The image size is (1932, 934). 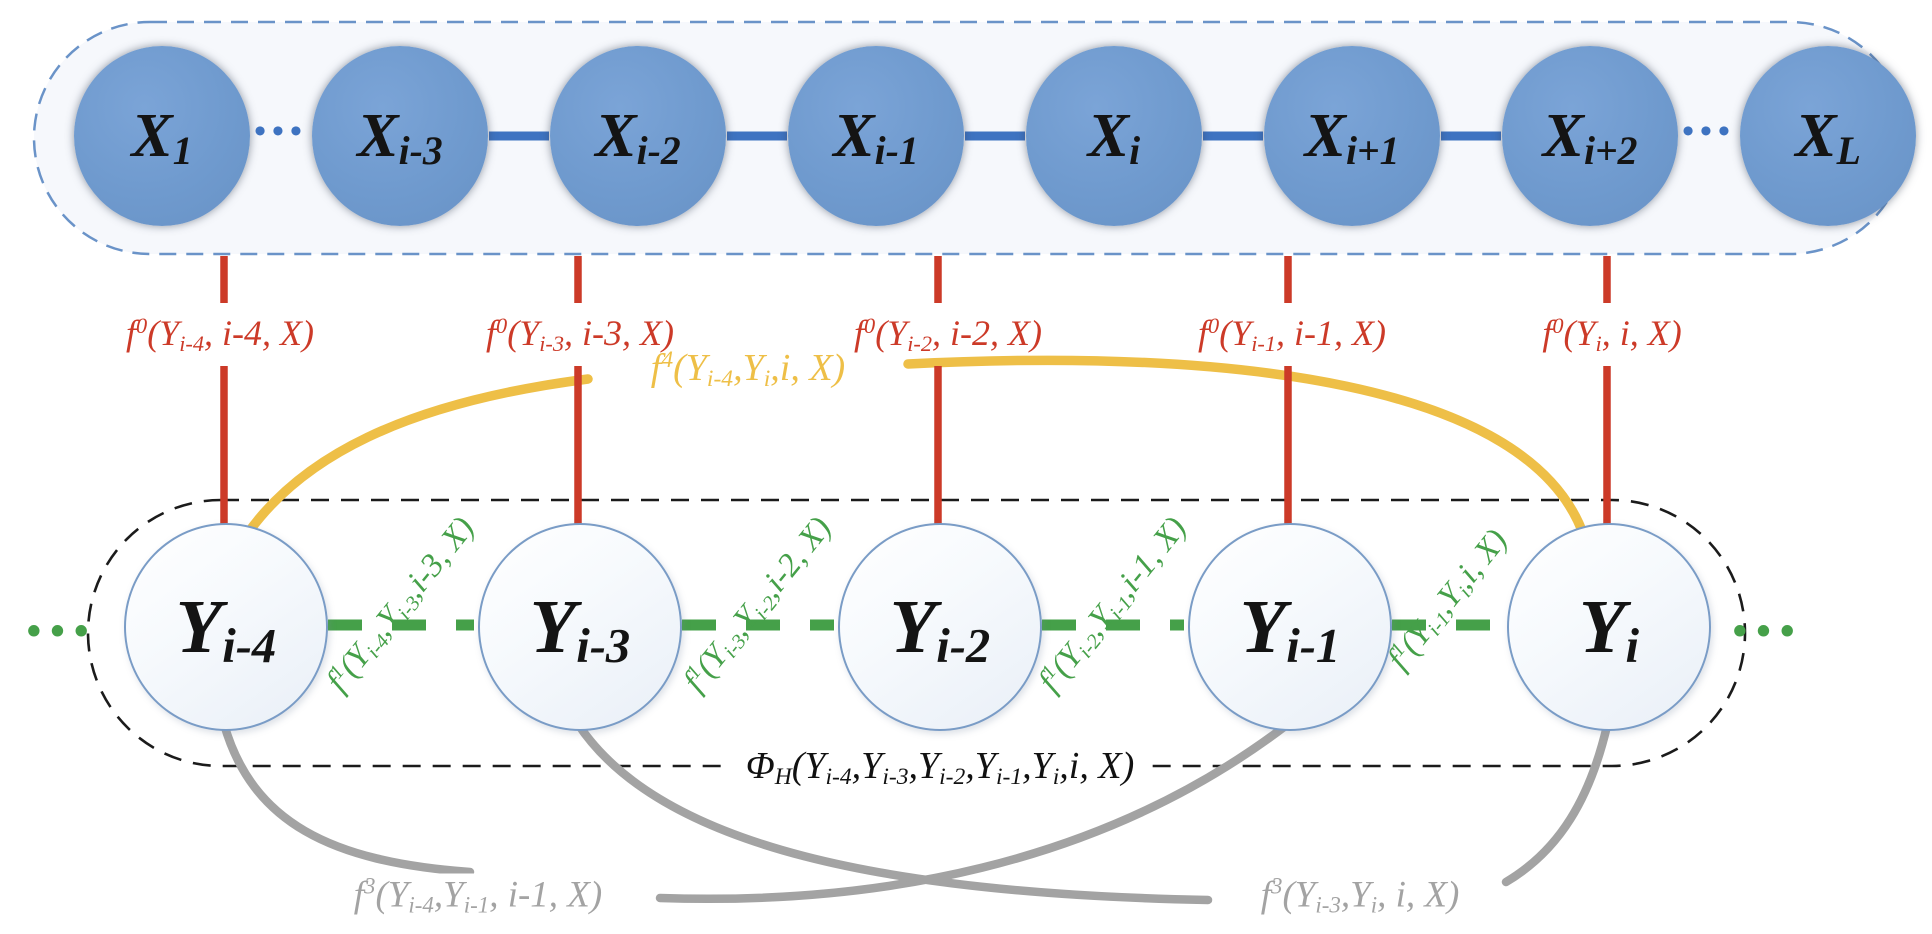 I want to click on x-node-L: XL, so click(x=1828, y=136).